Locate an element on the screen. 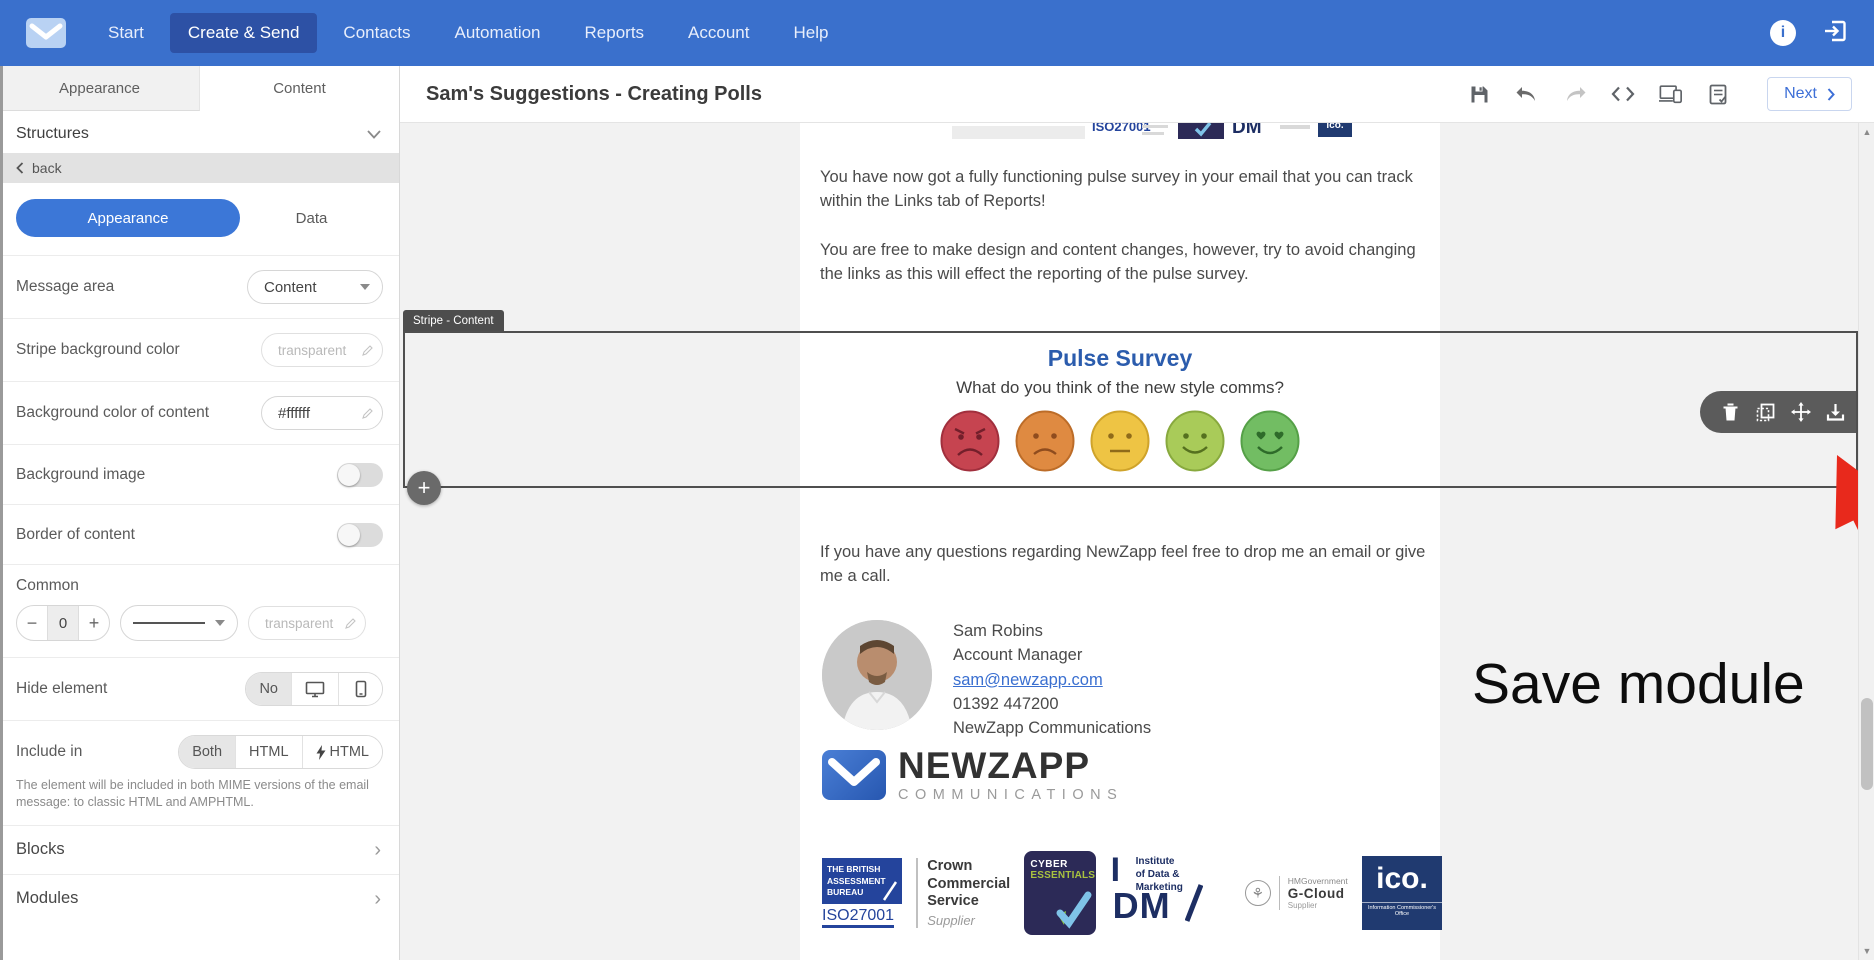  desktop-icon is located at coordinates (315, 689).